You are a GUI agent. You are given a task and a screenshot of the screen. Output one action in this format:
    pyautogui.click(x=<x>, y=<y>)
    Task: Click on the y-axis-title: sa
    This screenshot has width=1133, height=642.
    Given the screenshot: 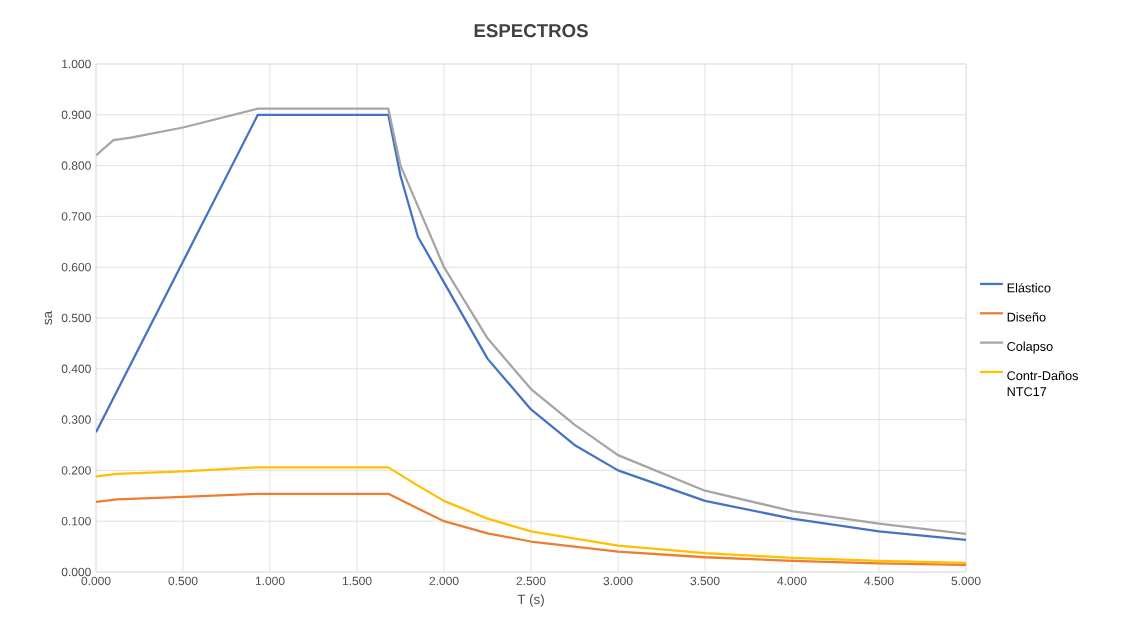 What is the action you would take?
    pyautogui.click(x=48, y=317)
    